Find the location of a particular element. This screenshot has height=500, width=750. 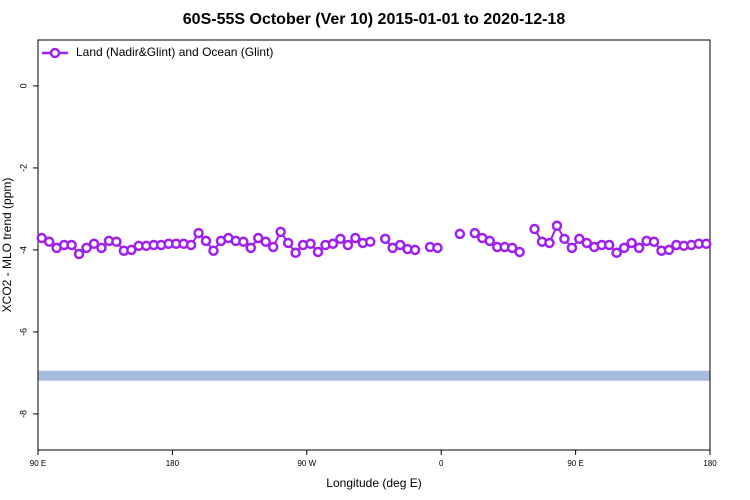

y-axis-label: XCO2 - MLO trend (ppm) is located at coordinates (7, 245).